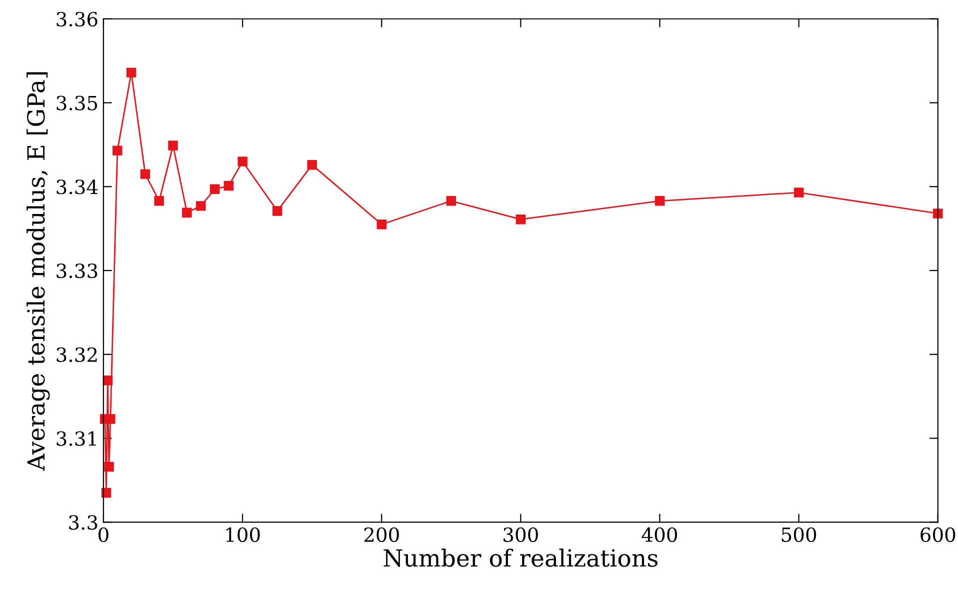 The height and width of the screenshot is (590, 958). What do you see at coordinates (660, 534) in the screenshot?
I see `x-tick-label: 400` at bounding box center [660, 534].